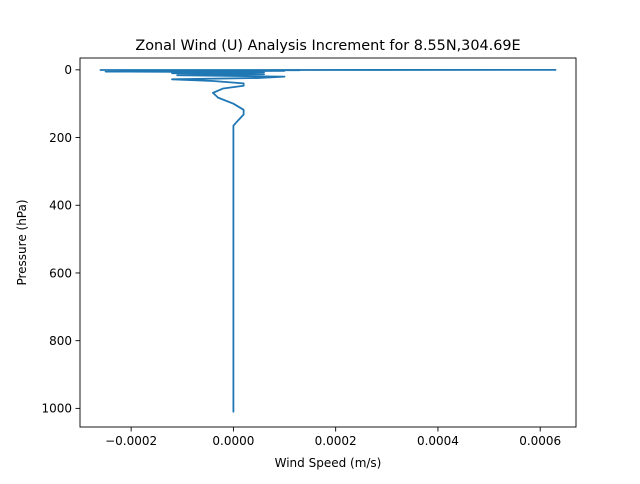 This screenshot has width=640, height=484. Describe the element at coordinates (131, 441) in the screenshot. I see `x-tick-label-0: −0.0002` at that location.